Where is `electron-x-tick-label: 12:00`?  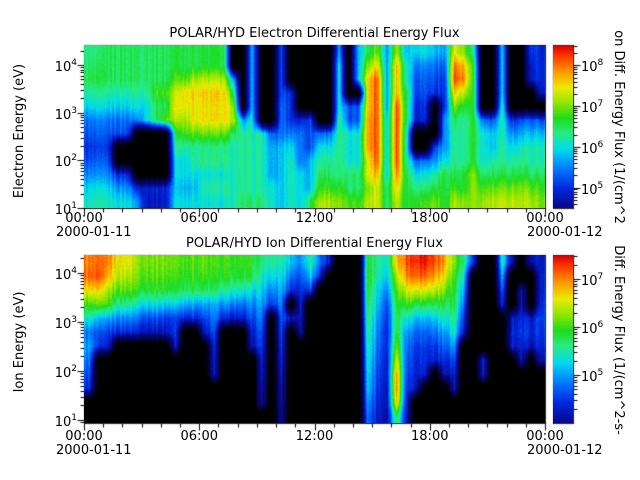
electron-x-tick-label: 12:00 is located at coordinates (314, 218).